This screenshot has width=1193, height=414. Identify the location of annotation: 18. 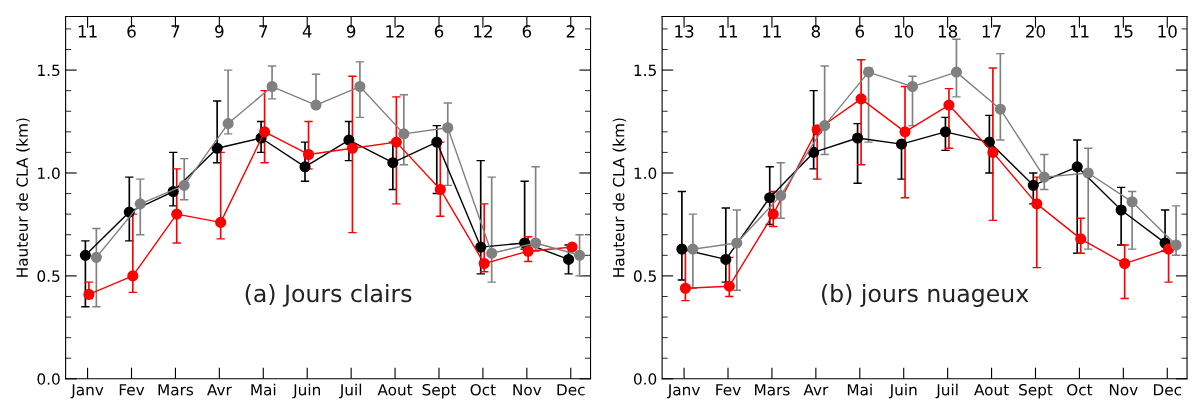
(948, 31).